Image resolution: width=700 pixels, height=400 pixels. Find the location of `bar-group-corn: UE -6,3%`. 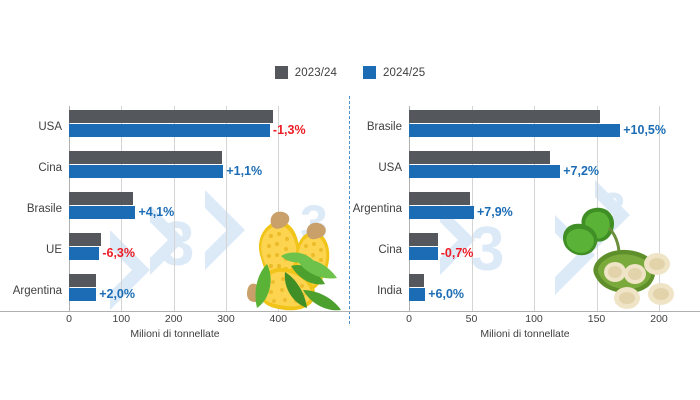

bar-group-corn: UE -6,3% is located at coordinates (170, 250).